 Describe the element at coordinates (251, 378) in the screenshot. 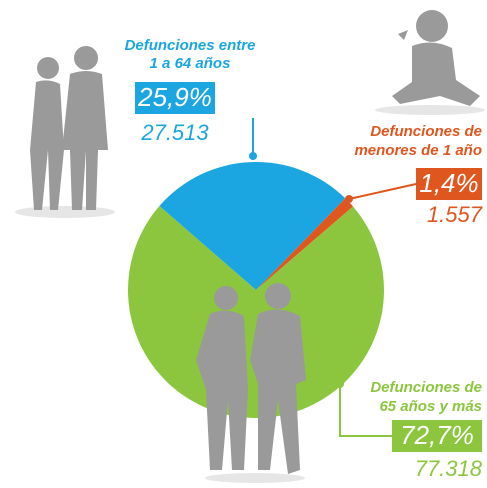

I see `silhouettes-elderly` at that location.